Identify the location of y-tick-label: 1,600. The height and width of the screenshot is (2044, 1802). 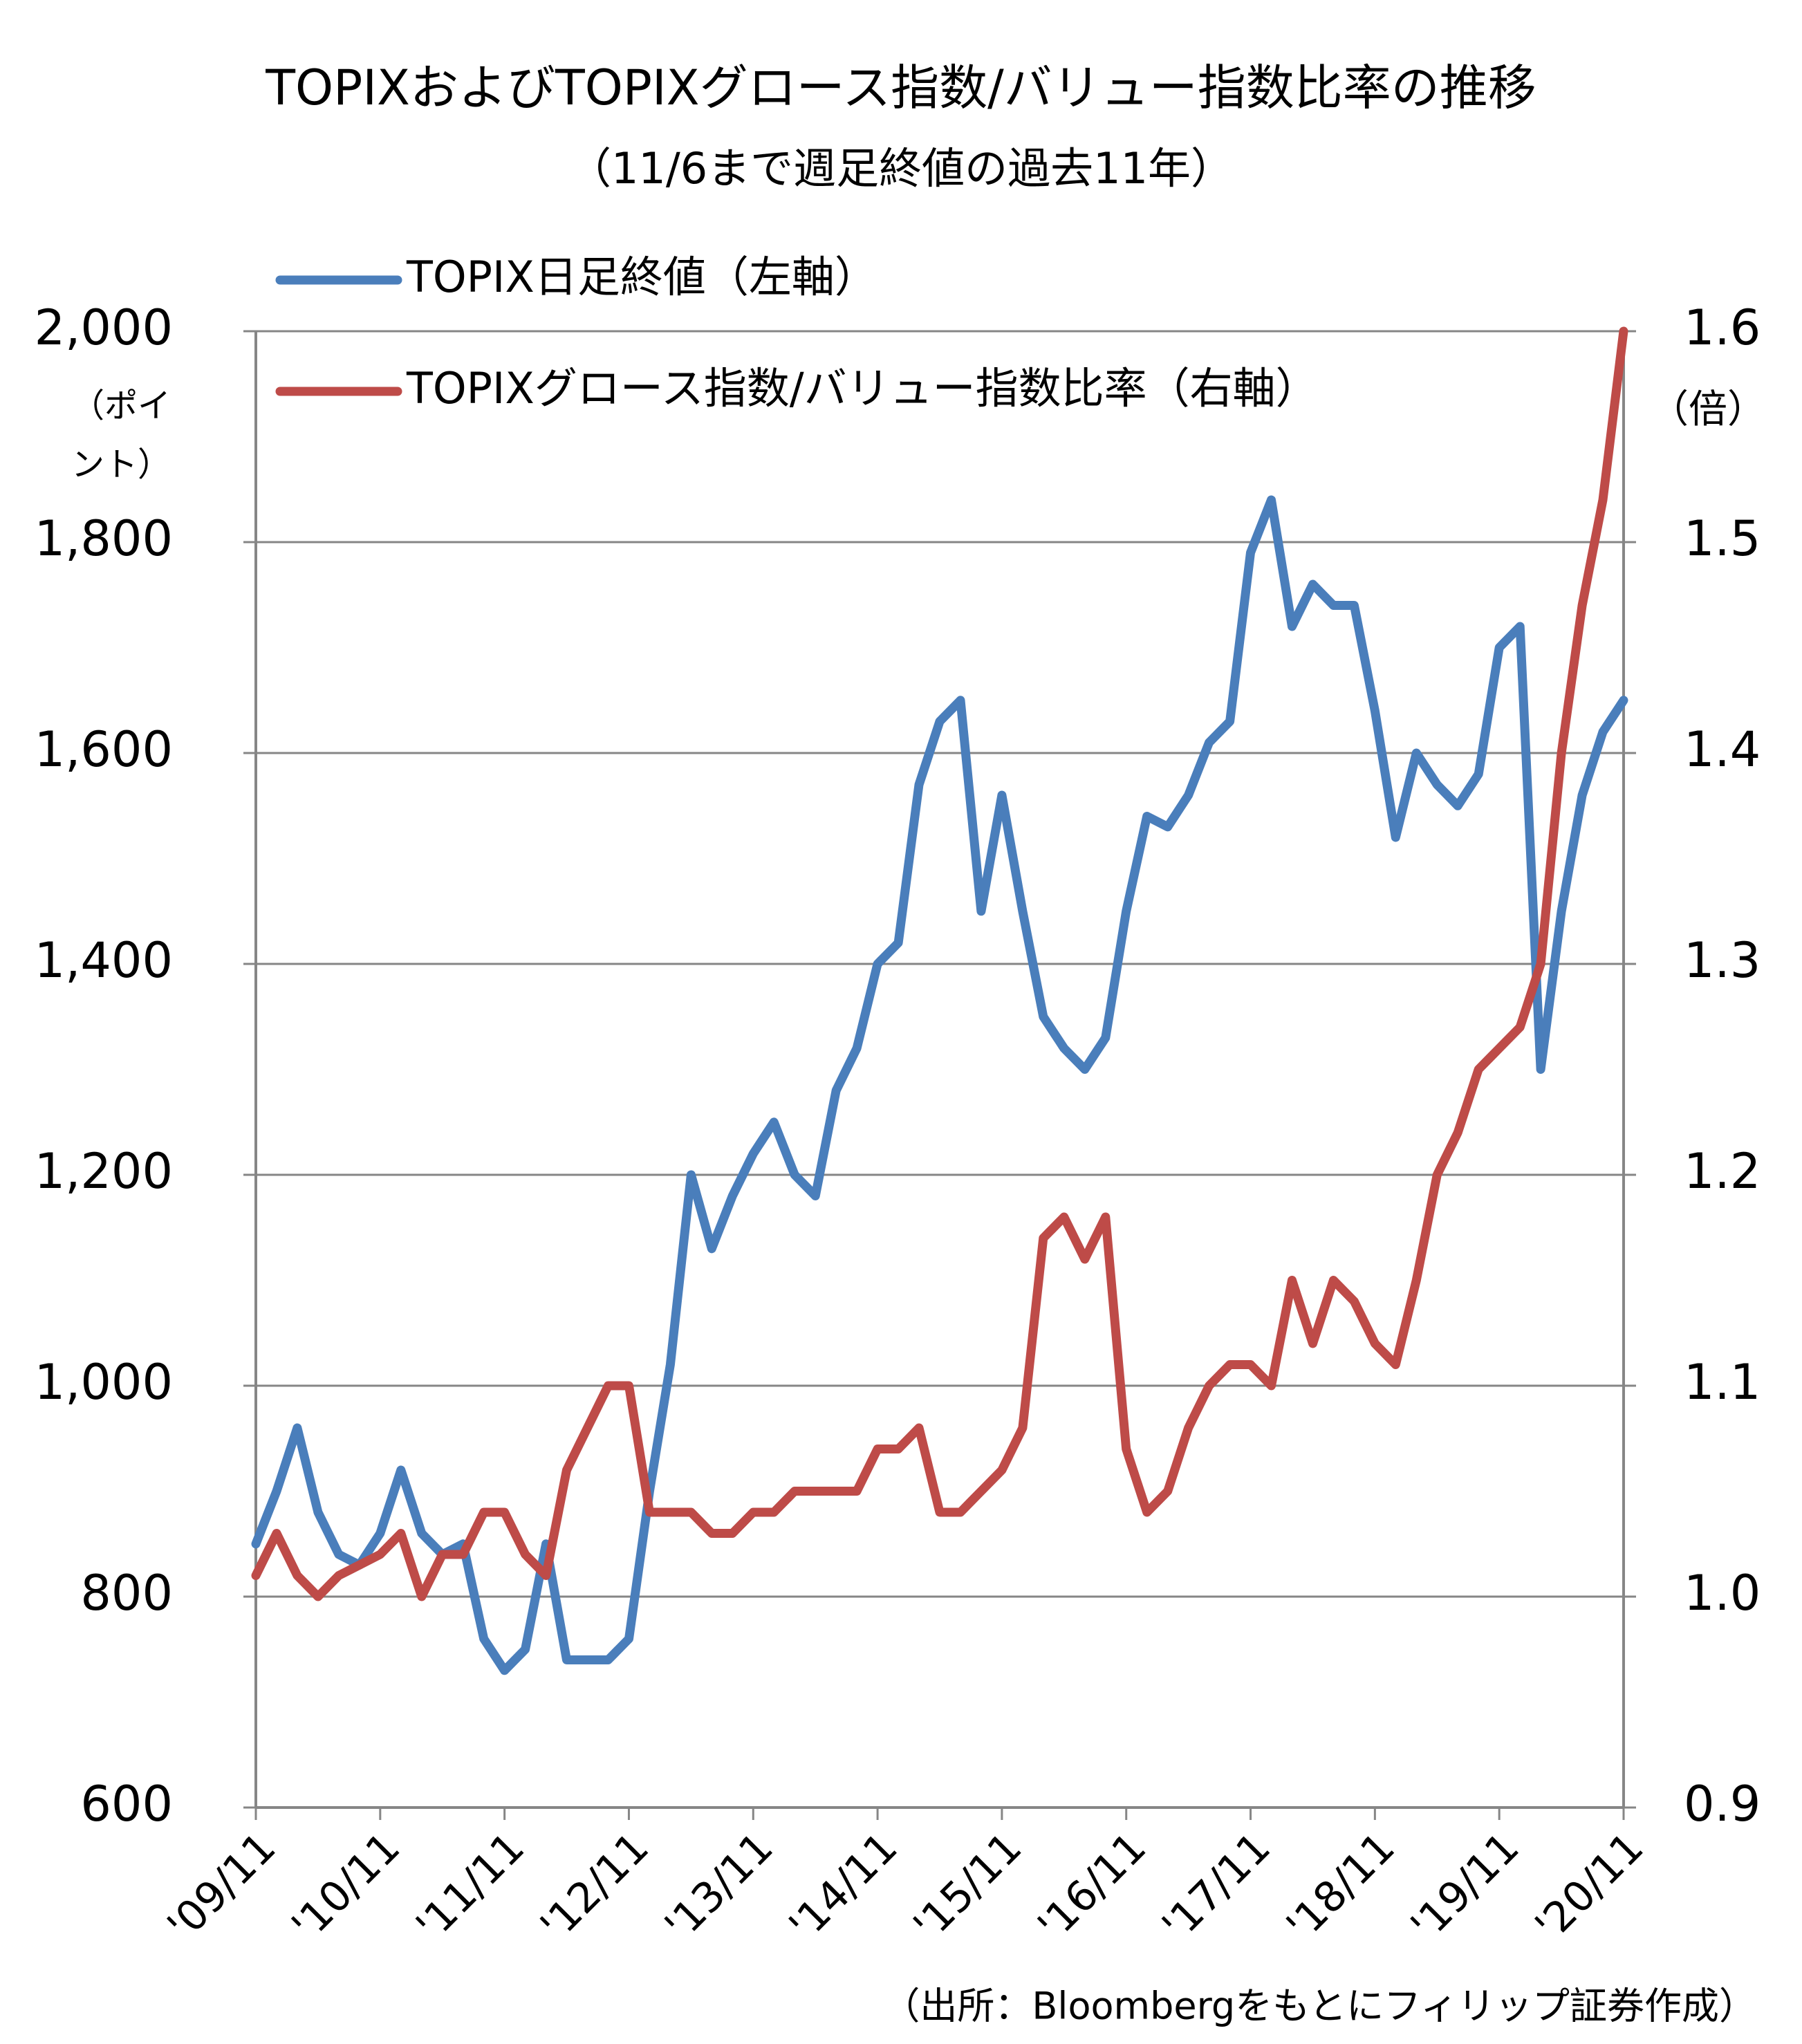
(104, 749).